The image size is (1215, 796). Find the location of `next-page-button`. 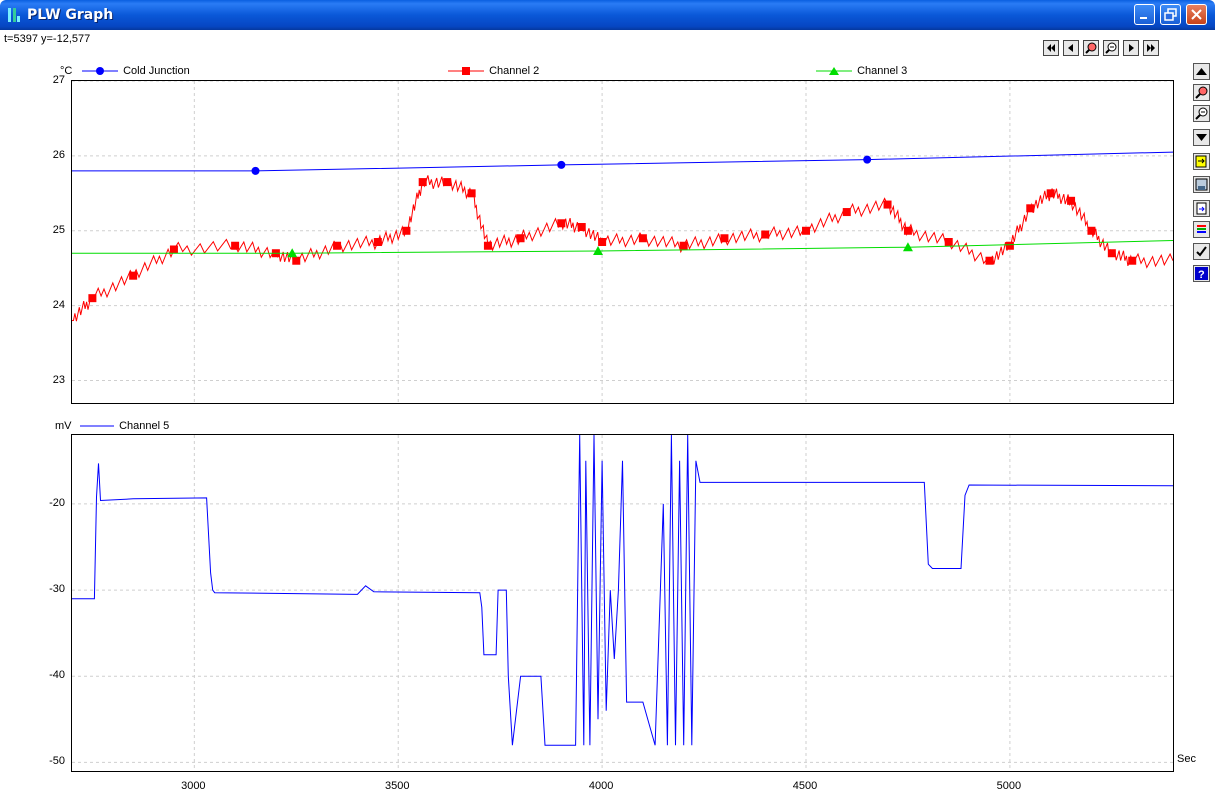

next-page-button is located at coordinates (1131, 48).